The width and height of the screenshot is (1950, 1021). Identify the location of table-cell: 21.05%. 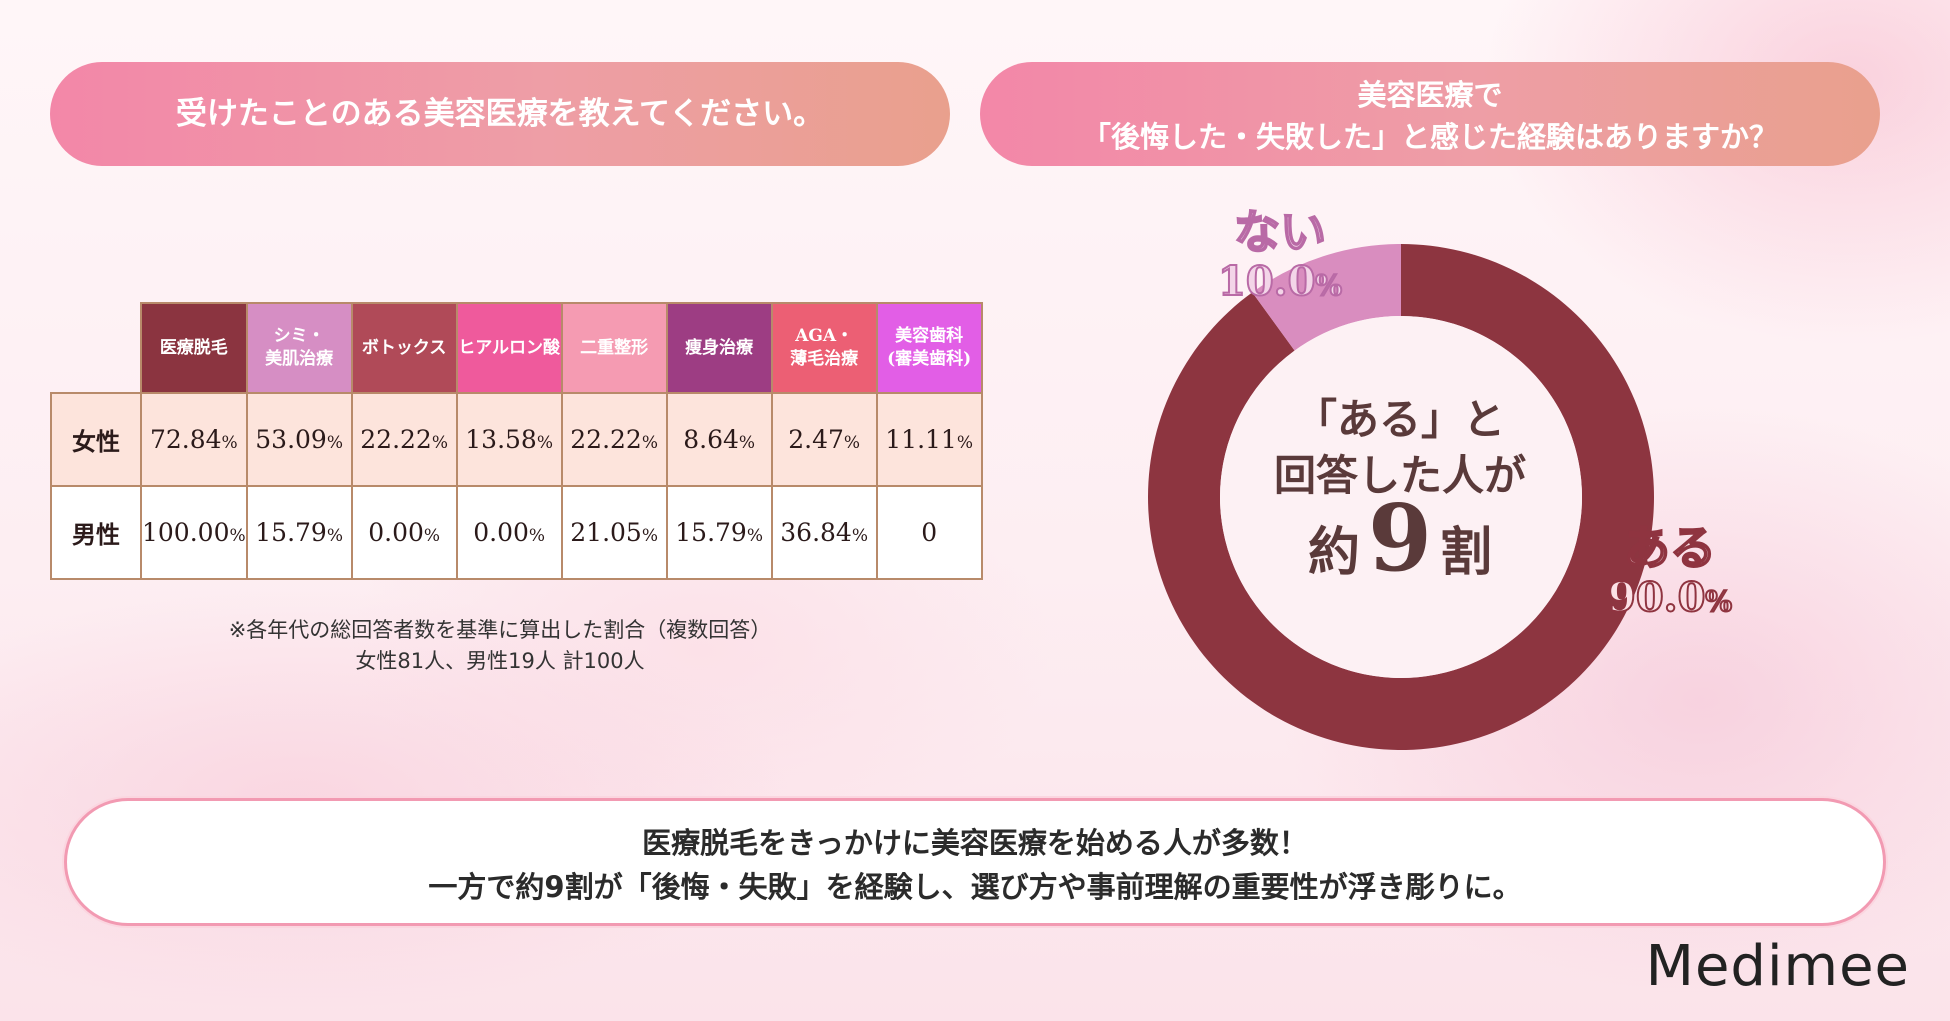
(614, 532).